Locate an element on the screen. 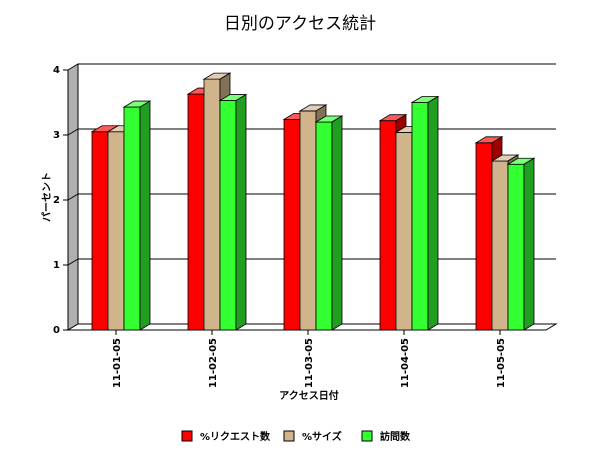 This screenshot has height=450, width=600. chart-title: 日別のアクセス統計 is located at coordinates (300, 24).